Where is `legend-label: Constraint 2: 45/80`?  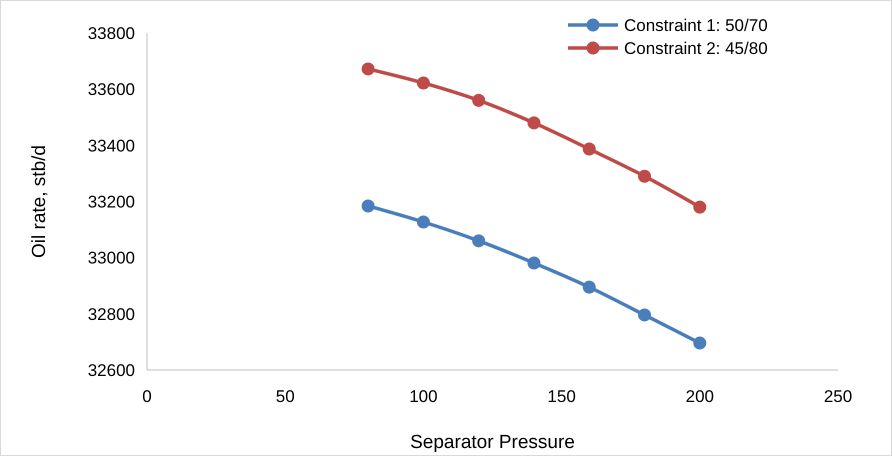
legend-label: Constraint 2: 45/80 is located at coordinates (696, 48).